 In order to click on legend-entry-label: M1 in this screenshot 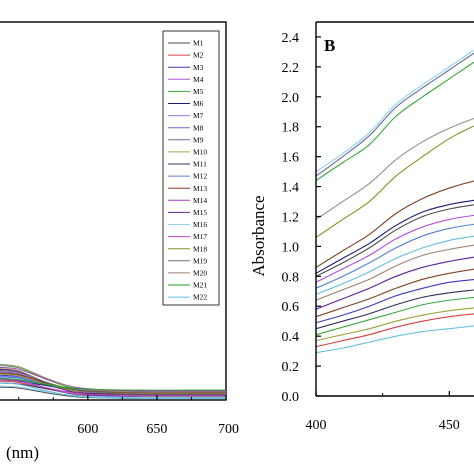, I will do `click(198, 43)`.